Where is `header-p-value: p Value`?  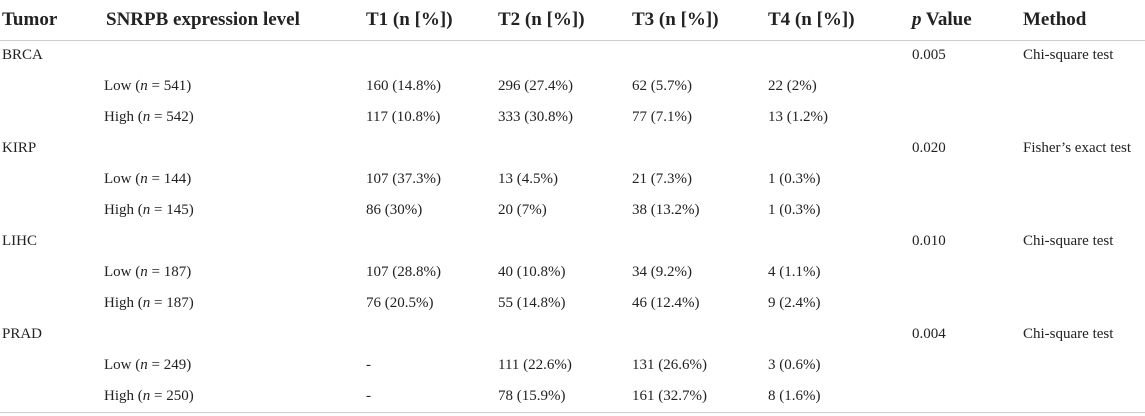 header-p-value: p Value is located at coordinates (965, 20).